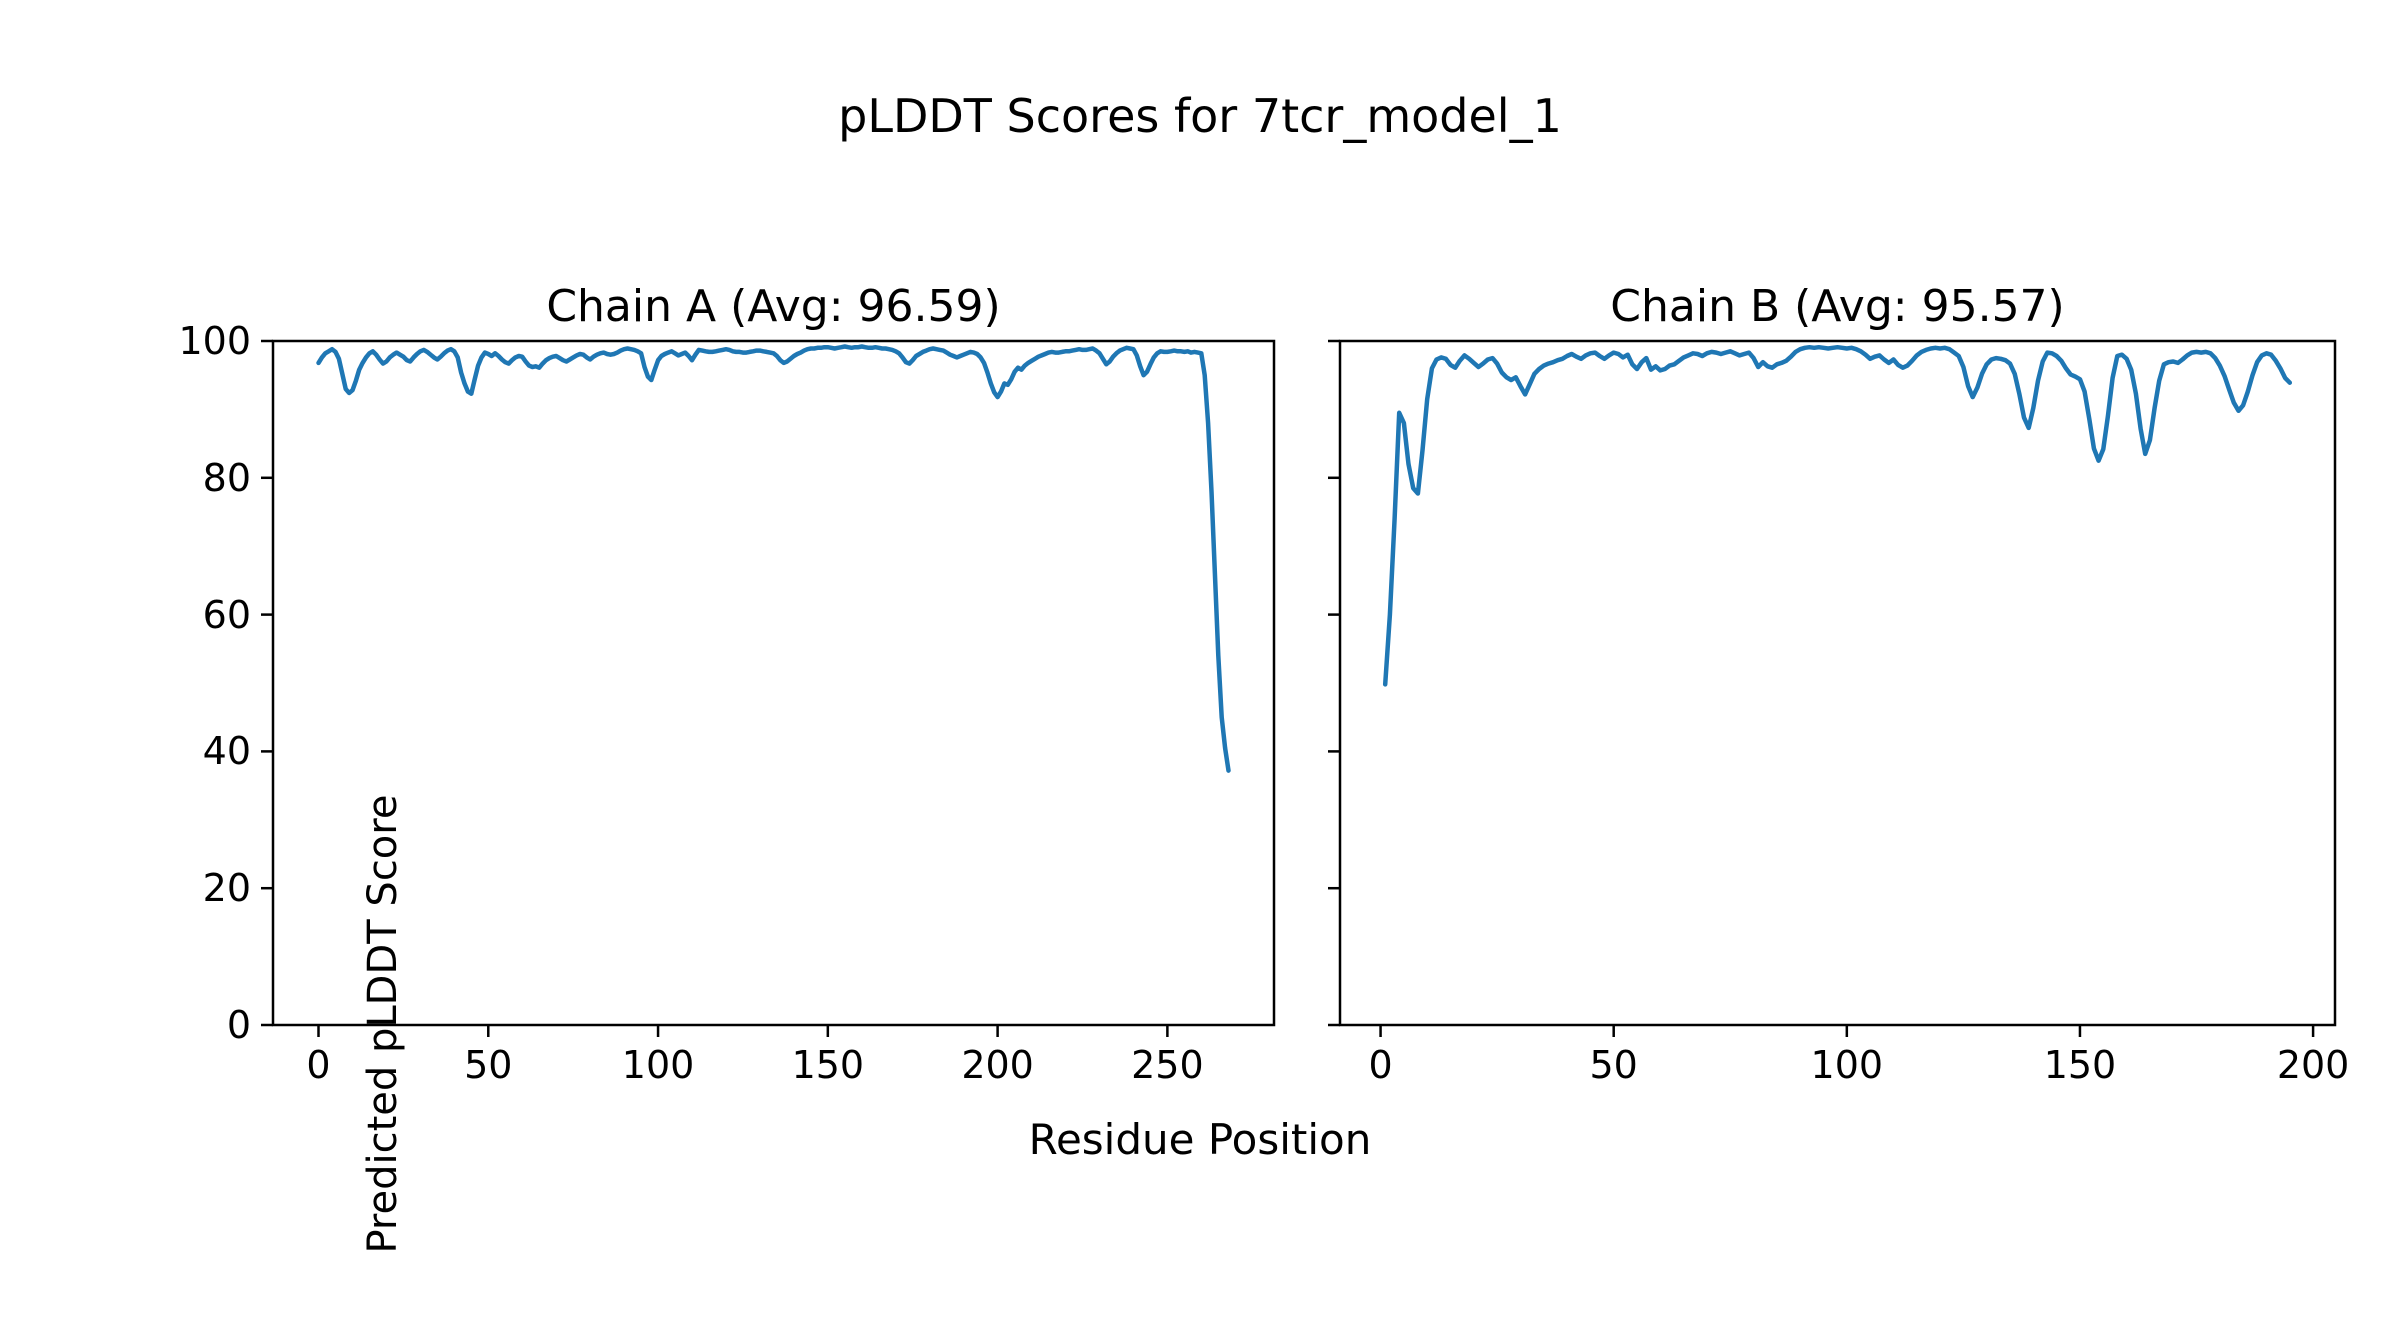  I want to click on y-tick-label: 0, so click(238, 1025).